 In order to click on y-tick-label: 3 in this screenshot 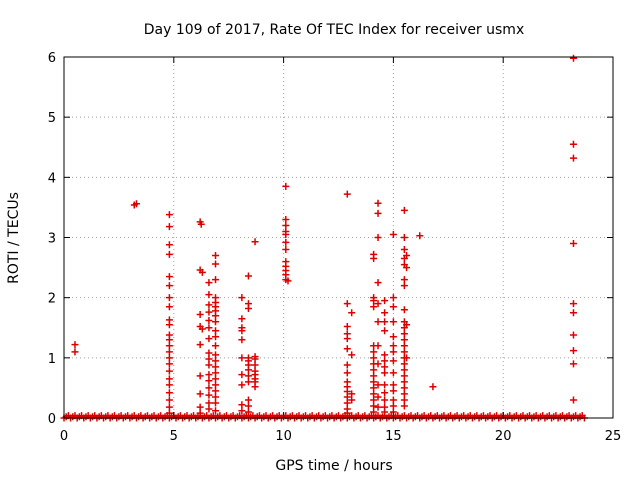, I will do `click(52, 239)`.